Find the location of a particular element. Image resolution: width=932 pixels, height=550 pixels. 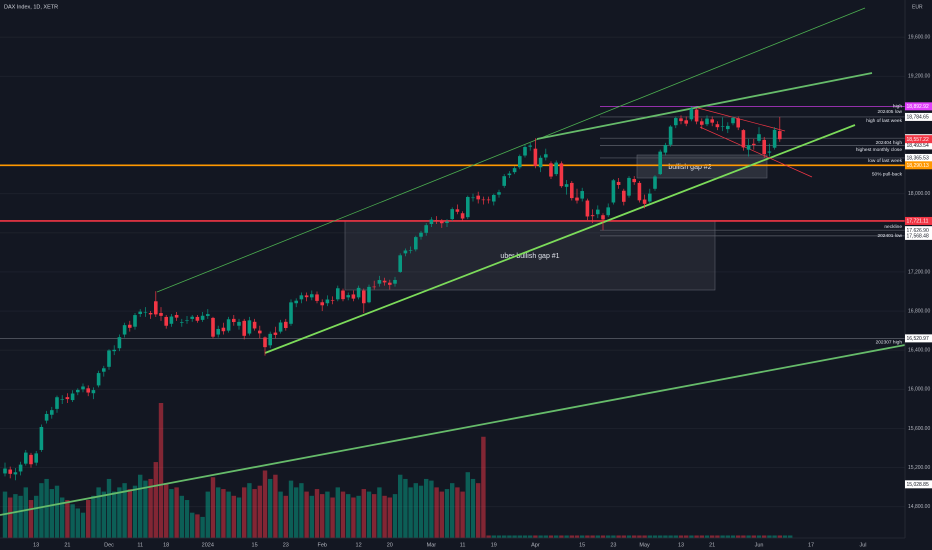

x-tick-label: 21 is located at coordinates (67, 545).